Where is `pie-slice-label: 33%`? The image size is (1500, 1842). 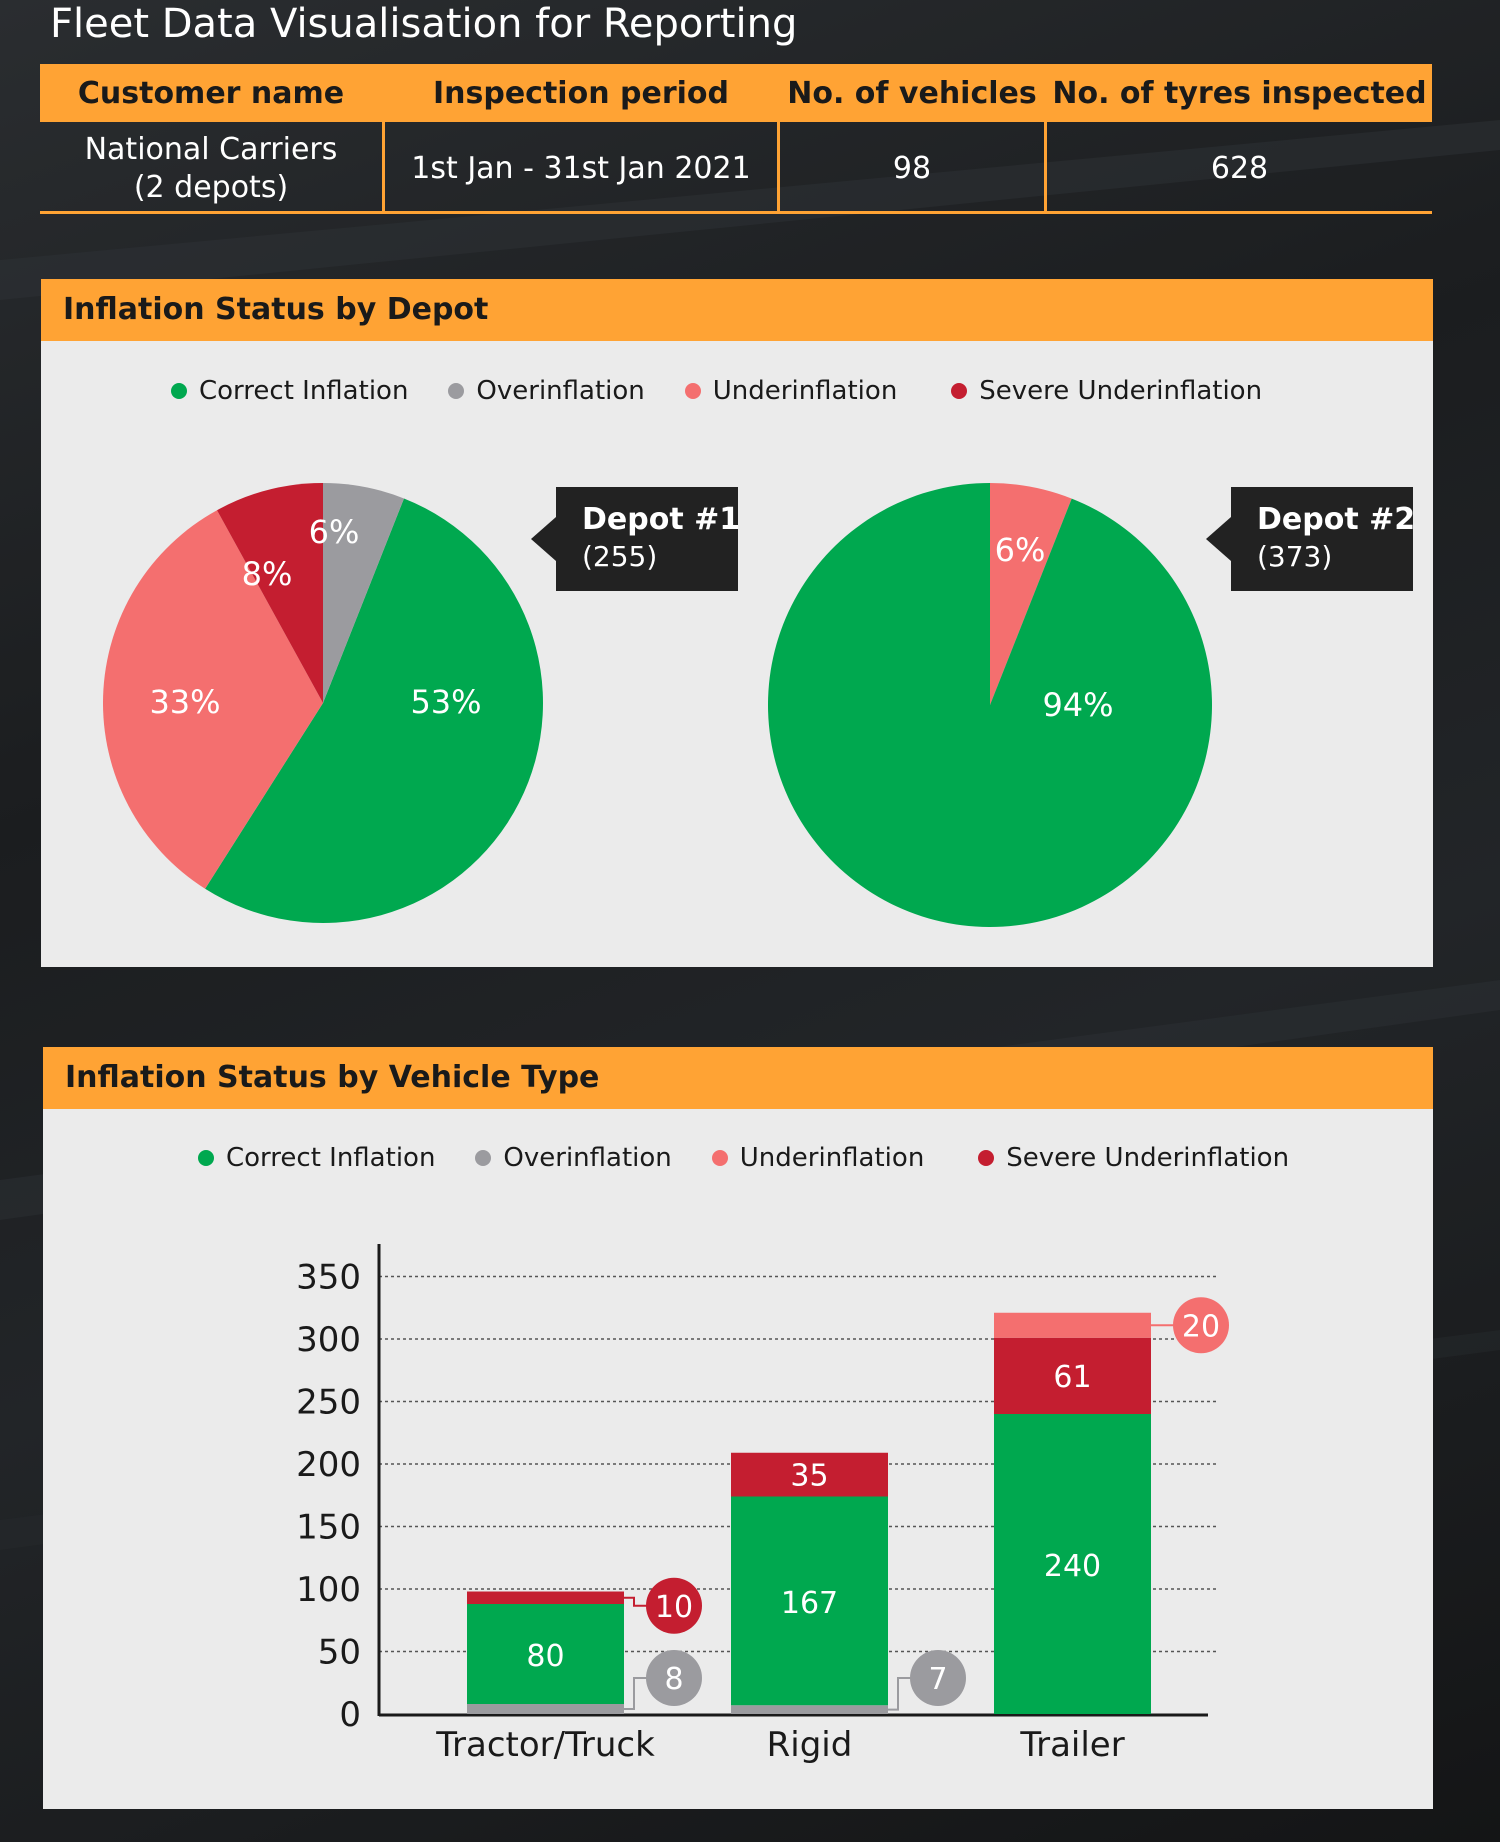
pie-slice-label: 33% is located at coordinates (184, 702).